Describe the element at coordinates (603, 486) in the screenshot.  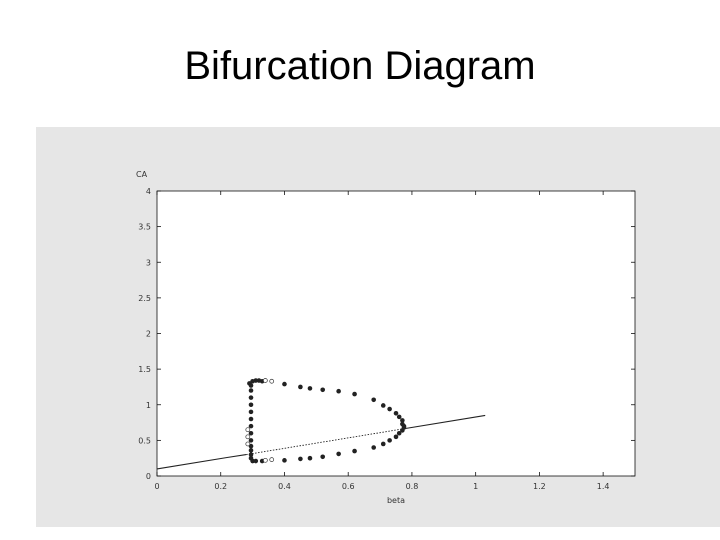
I see `x-tick-label: 1.4` at that location.